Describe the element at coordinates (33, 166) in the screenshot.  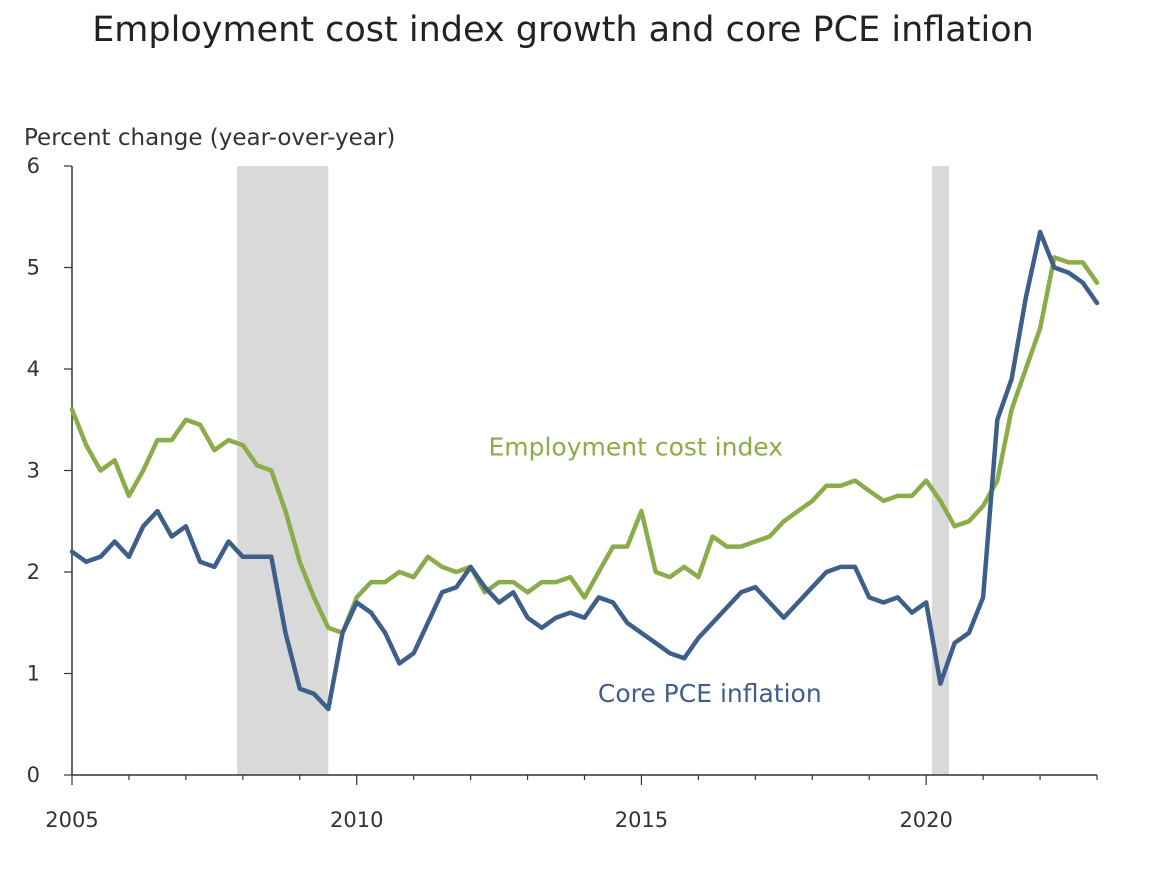
I see `y-tick-label-6: 6` at that location.